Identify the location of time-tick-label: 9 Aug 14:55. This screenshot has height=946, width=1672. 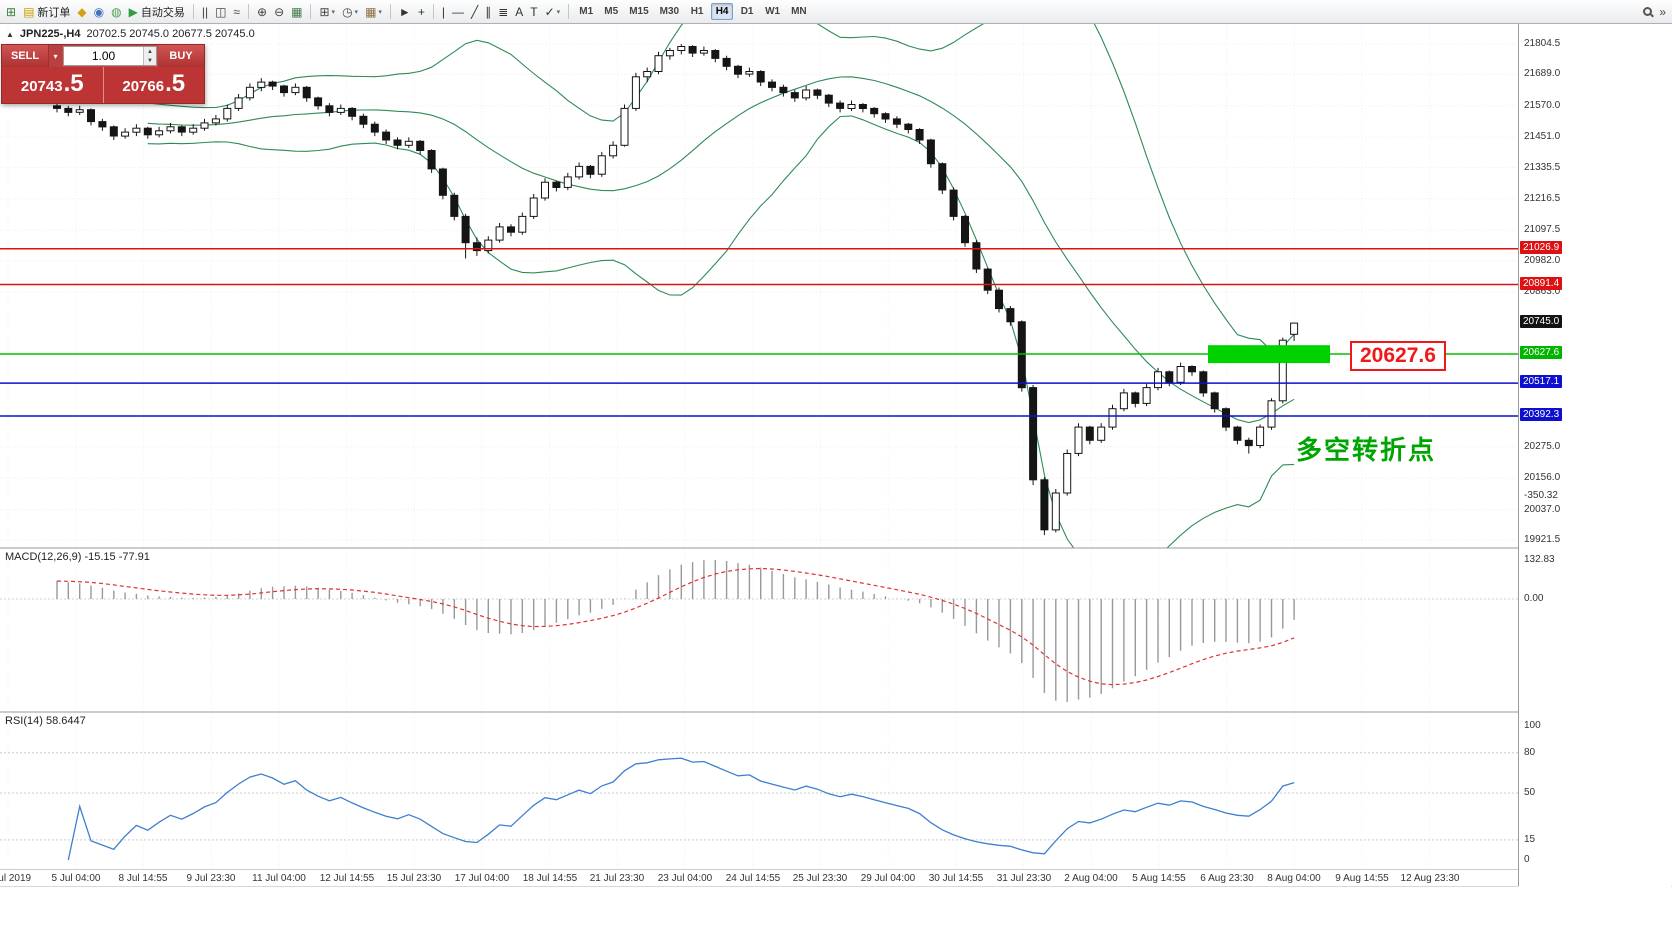
(1362, 878).